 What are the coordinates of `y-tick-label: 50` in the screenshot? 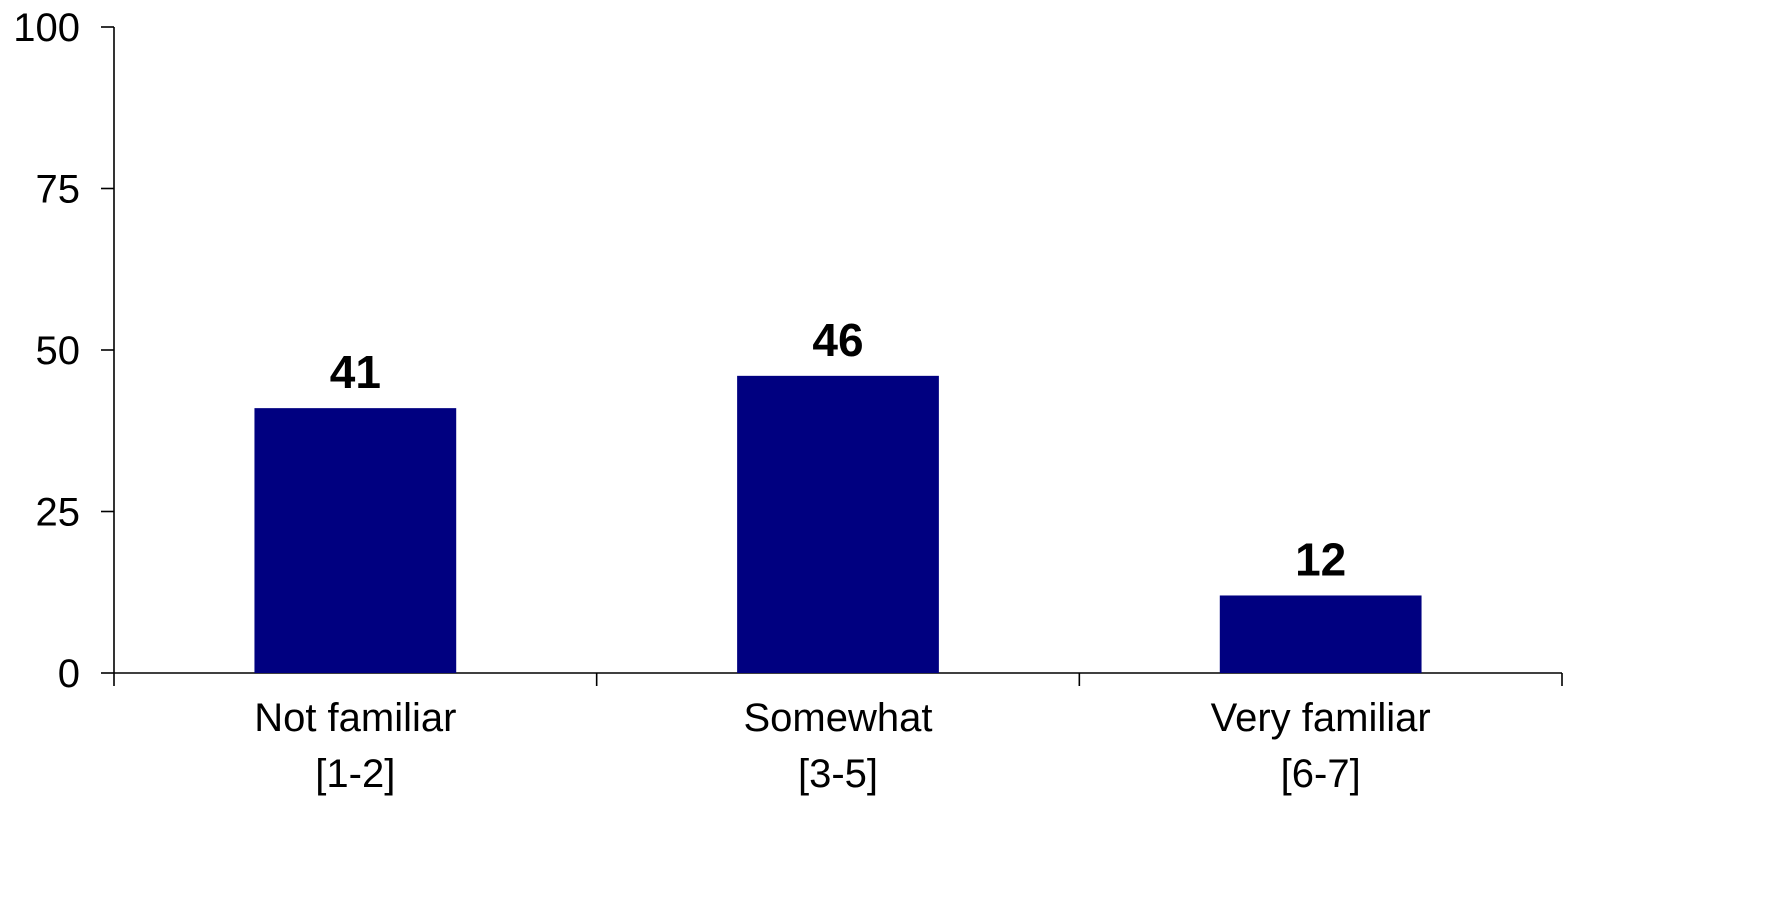 It's located at (58, 351).